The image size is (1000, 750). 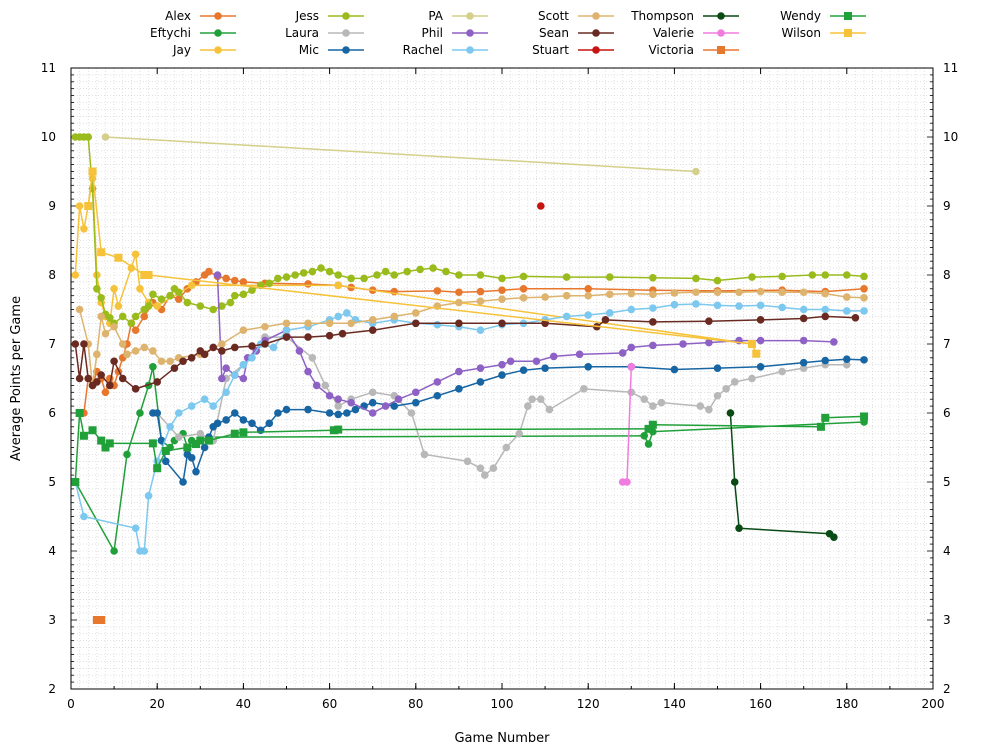 I want to click on legend-label: Jay, so click(x=181, y=50).